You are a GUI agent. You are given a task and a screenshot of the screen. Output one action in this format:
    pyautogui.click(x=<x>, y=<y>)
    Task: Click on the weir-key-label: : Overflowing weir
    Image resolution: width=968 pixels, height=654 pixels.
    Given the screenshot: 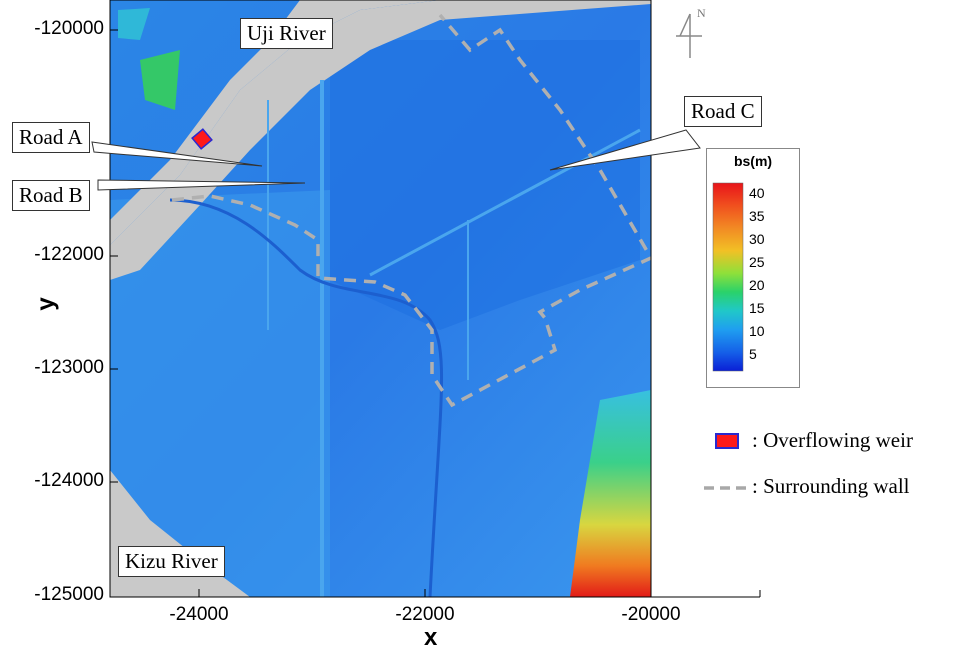 What is the action you would take?
    pyautogui.click(x=832, y=440)
    